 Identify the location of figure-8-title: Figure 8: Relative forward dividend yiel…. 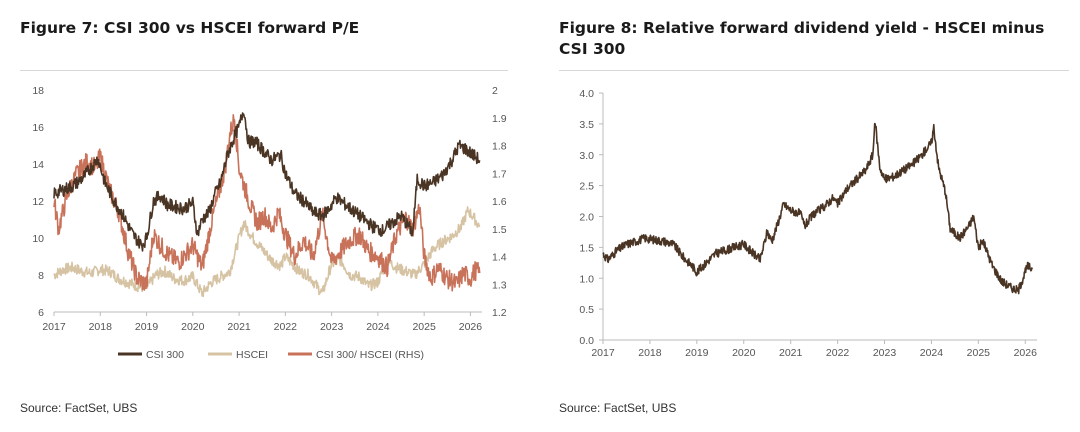
(802, 38).